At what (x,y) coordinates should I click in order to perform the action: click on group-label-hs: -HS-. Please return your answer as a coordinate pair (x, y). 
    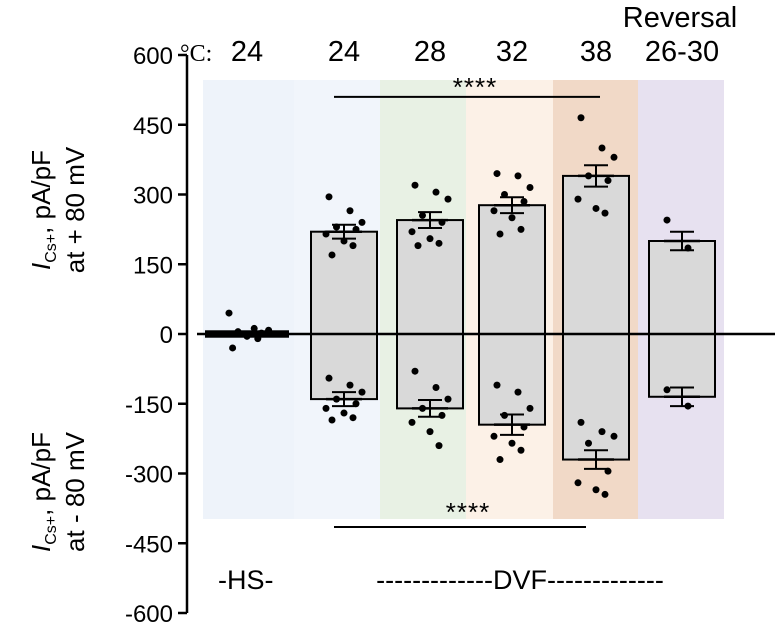
    Looking at the image, I should click on (246, 580).